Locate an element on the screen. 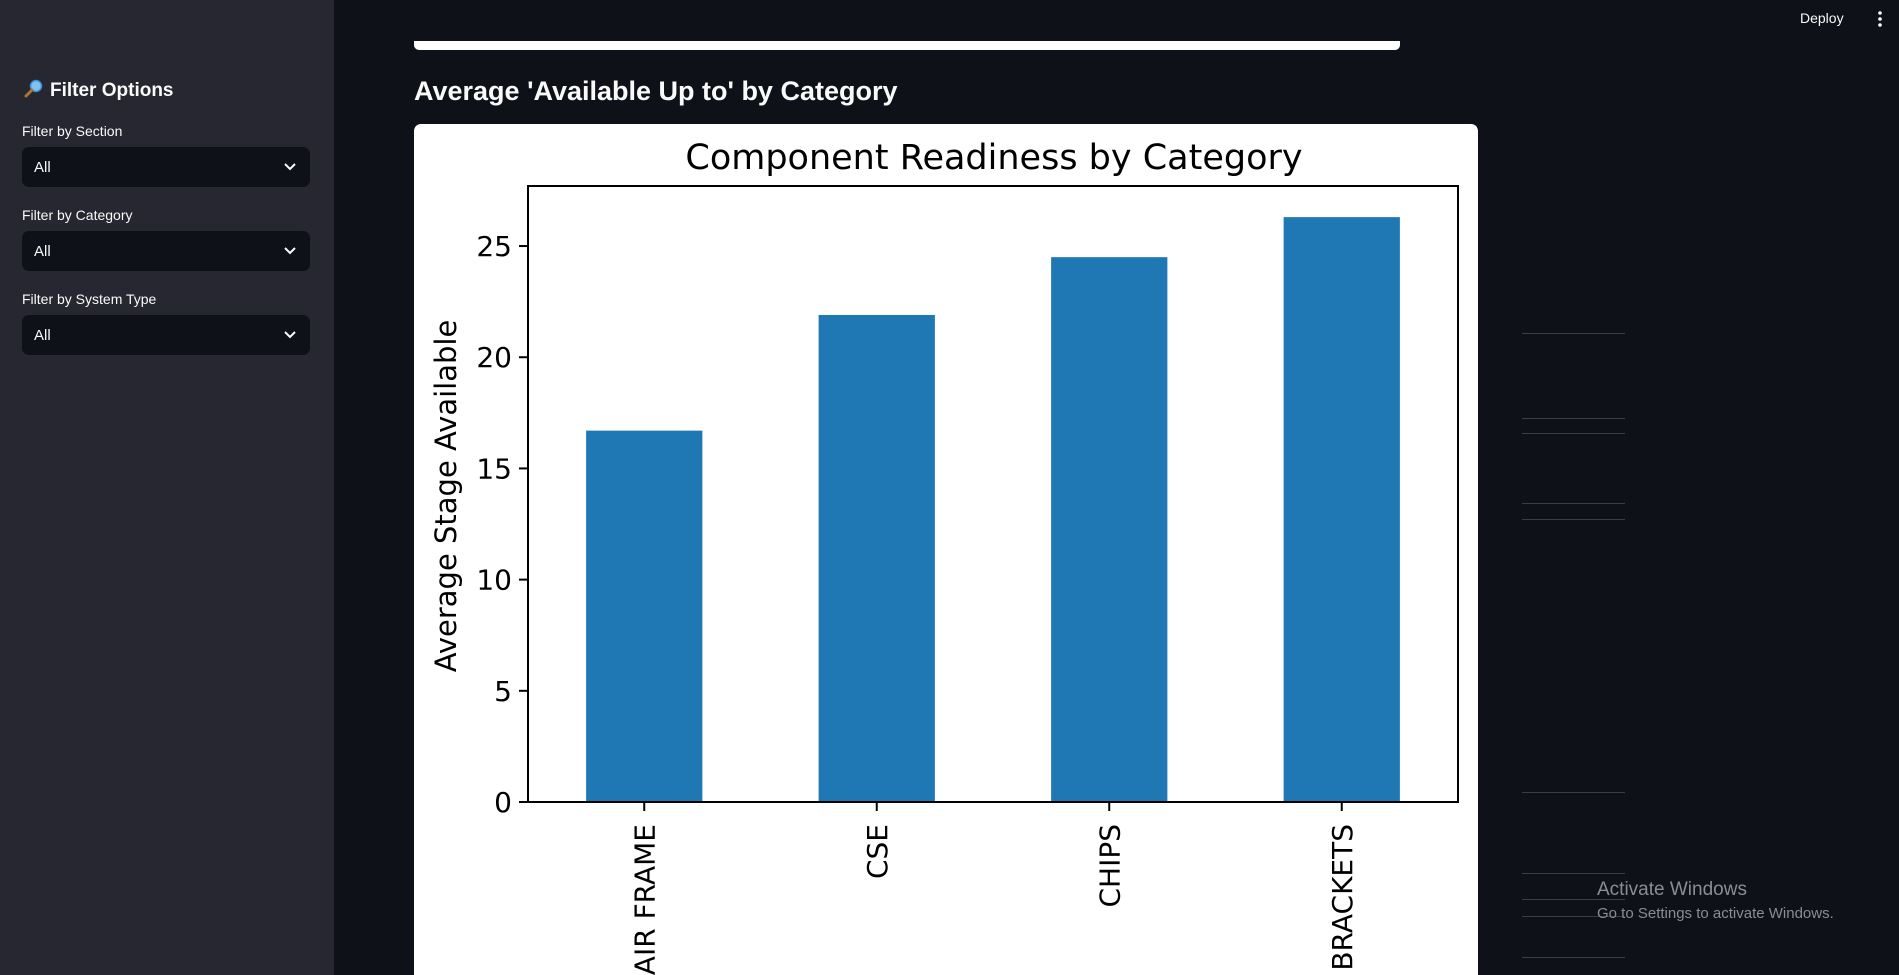 This screenshot has height=975, width=1899. x-tick-label: AIR FRAME is located at coordinates (644, 899).